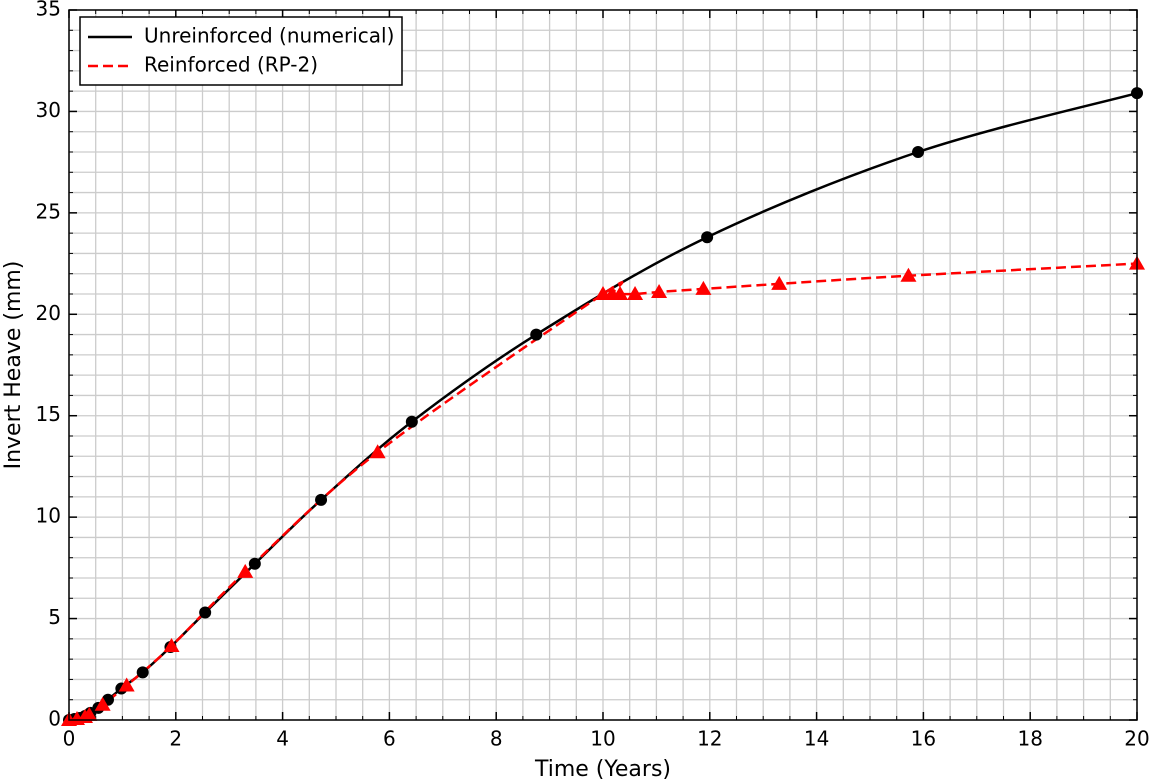  What do you see at coordinates (602, 739) in the screenshot?
I see `x-tick-label: 10` at bounding box center [602, 739].